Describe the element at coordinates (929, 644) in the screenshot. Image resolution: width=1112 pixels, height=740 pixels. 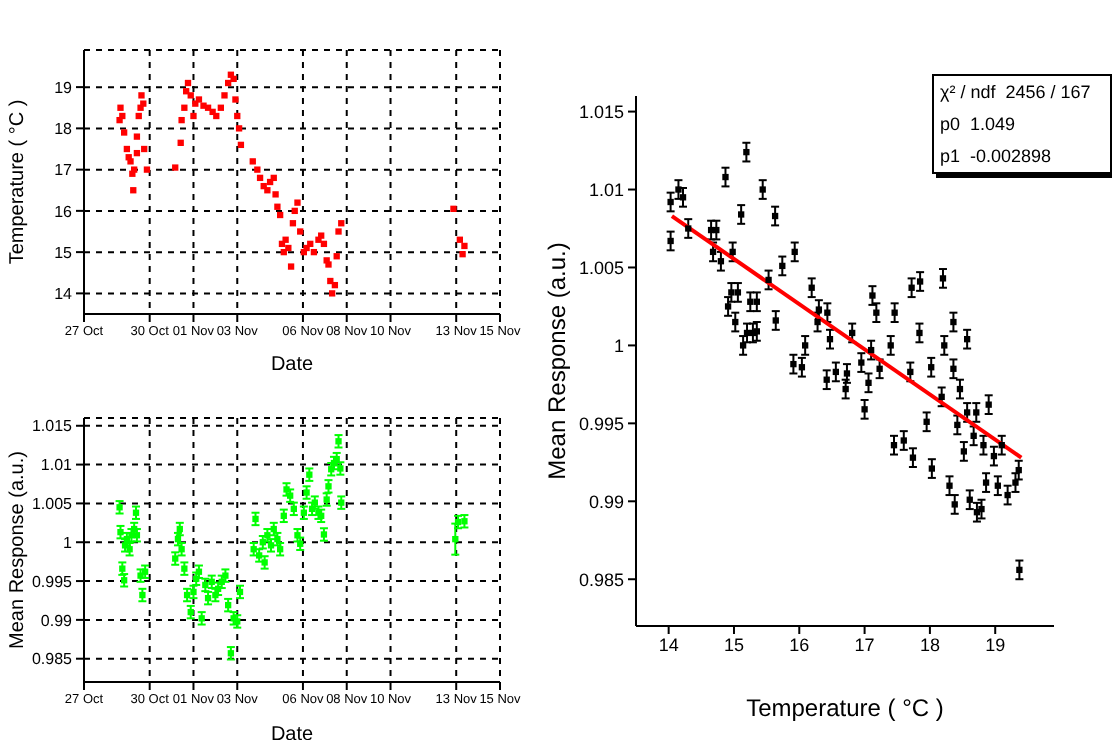
I see `x-tick-label: 18` at that location.